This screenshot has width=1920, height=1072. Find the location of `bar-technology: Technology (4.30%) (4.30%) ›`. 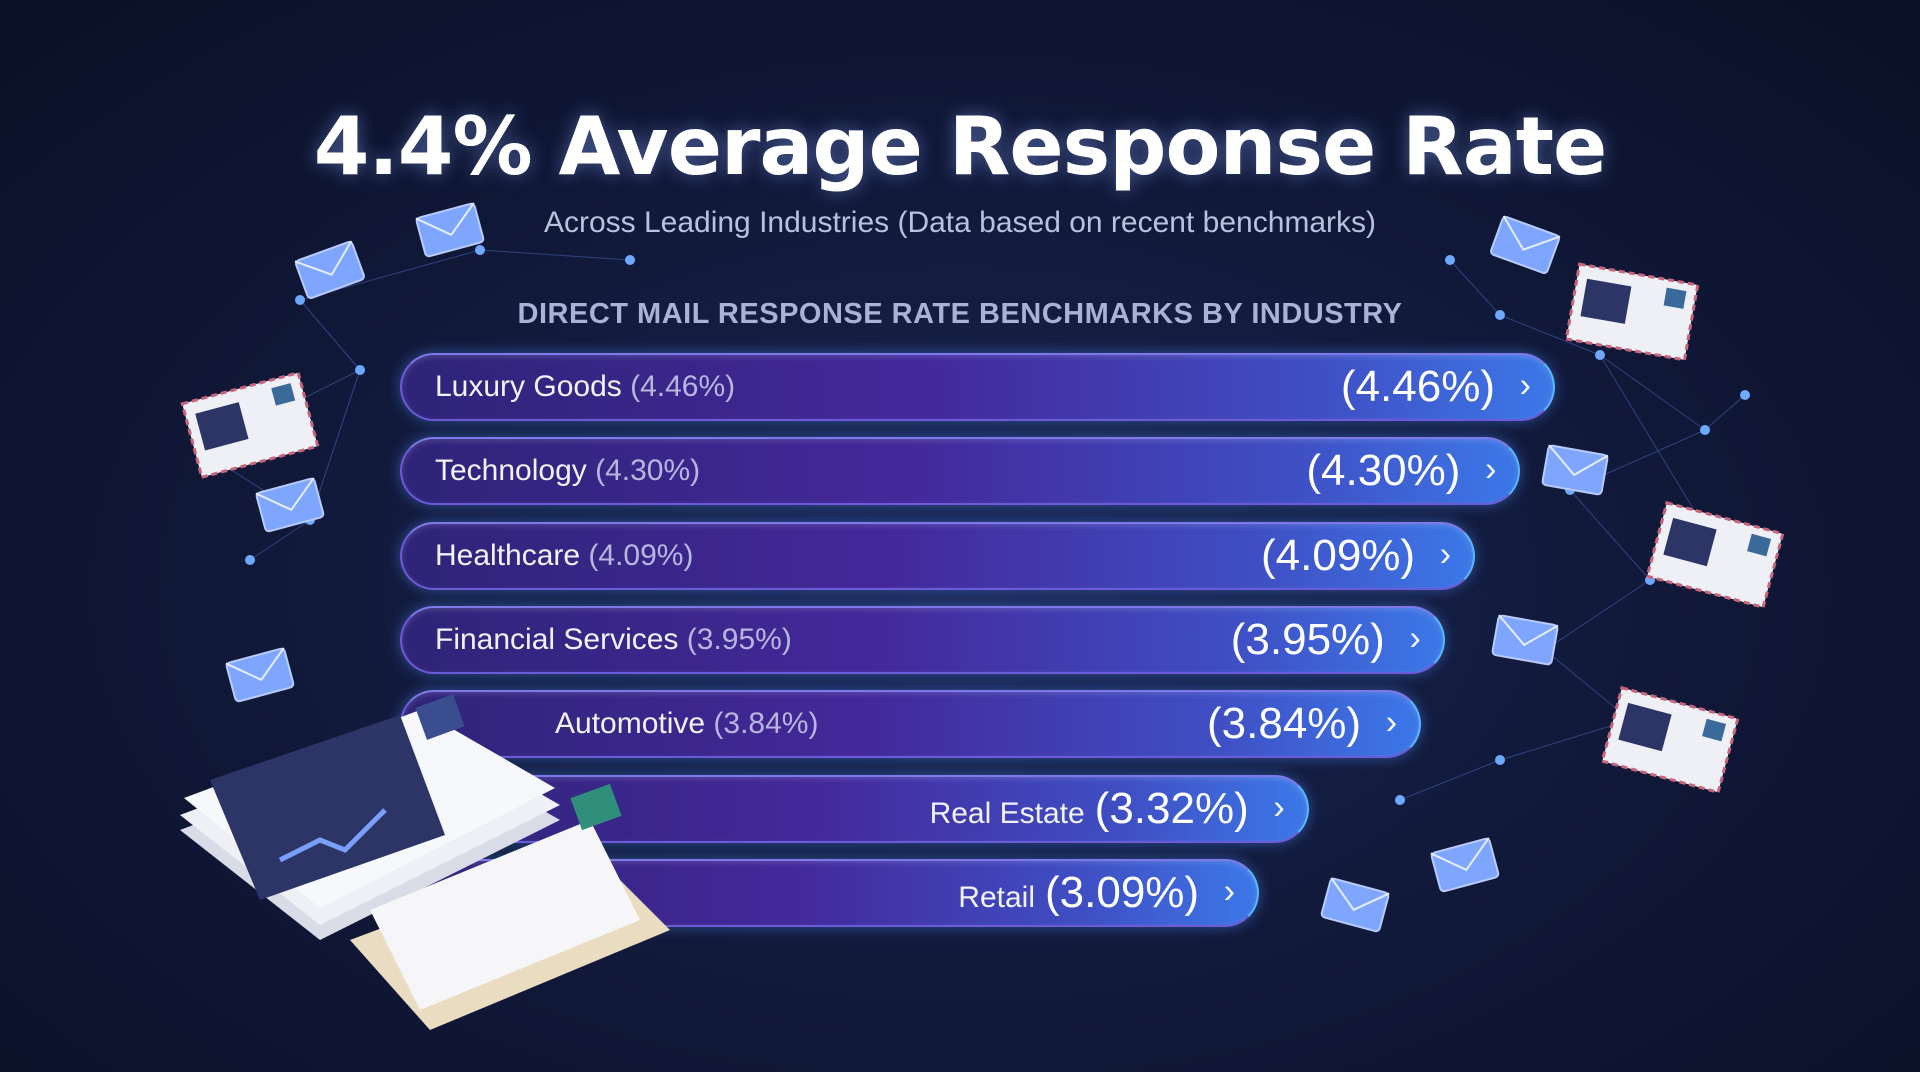

bar-technology: Technology (4.30%) (4.30%) › is located at coordinates (960, 471).